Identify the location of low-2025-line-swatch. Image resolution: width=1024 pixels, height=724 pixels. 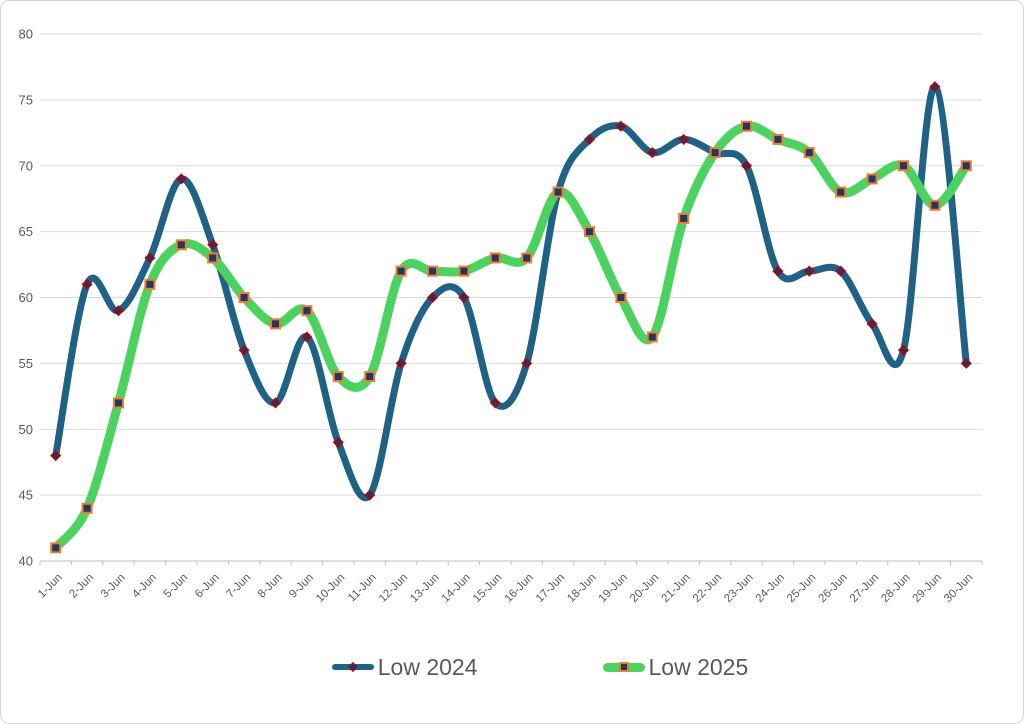
(623, 667).